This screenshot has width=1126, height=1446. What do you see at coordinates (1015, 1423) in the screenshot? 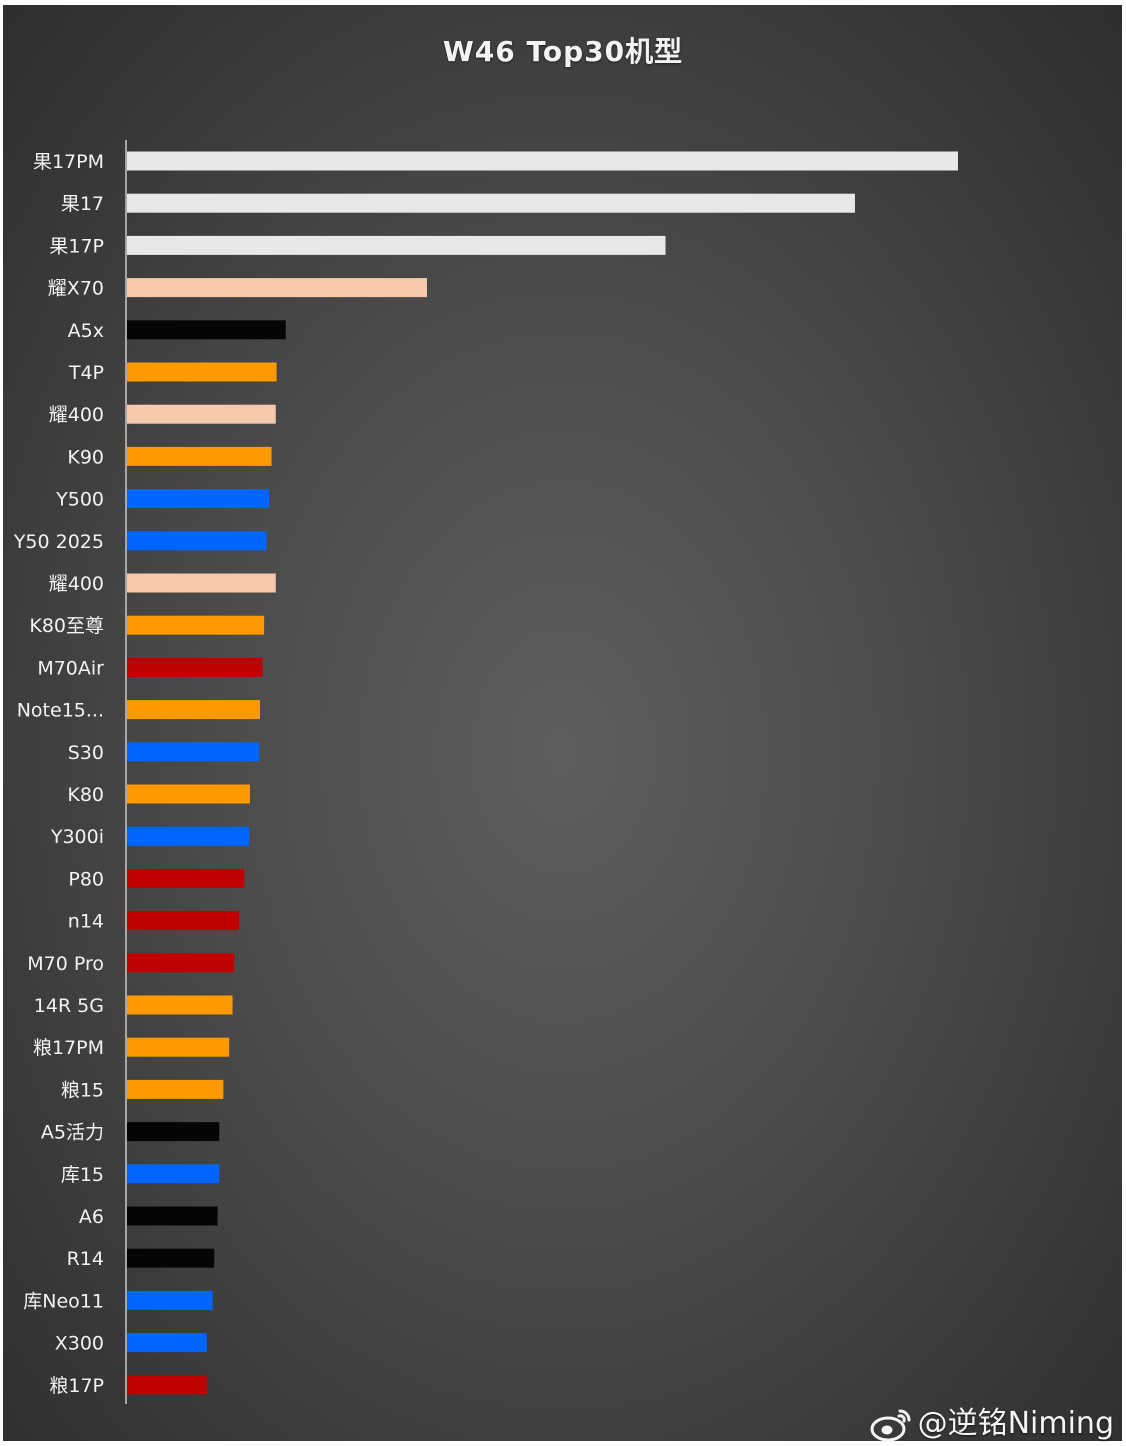
I see `watermark-text: @逆铭Niming` at bounding box center [1015, 1423].